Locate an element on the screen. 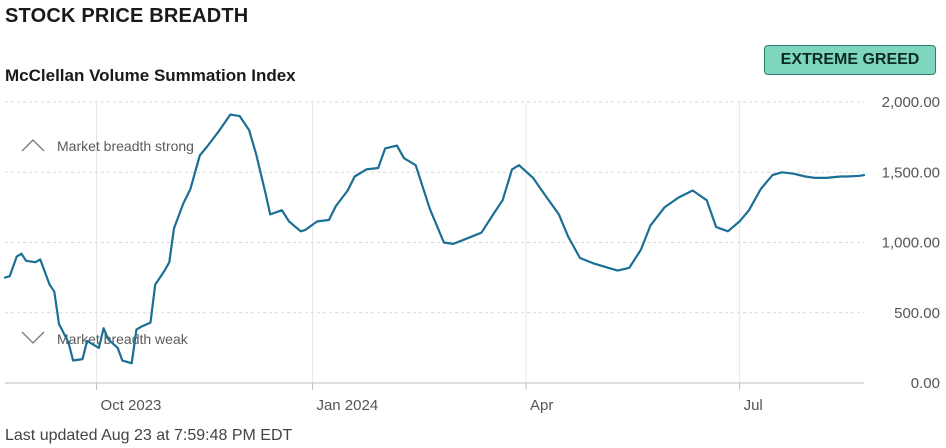  annotation-weak: Market breadth weak is located at coordinates (123, 339).